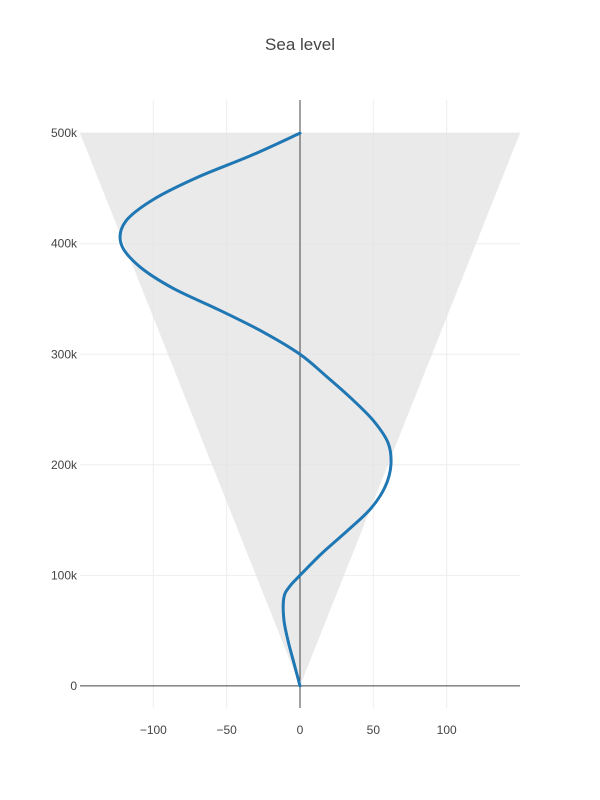  Describe the element at coordinates (64, 575) in the screenshot. I see `y-tick-label: 100k` at that location.